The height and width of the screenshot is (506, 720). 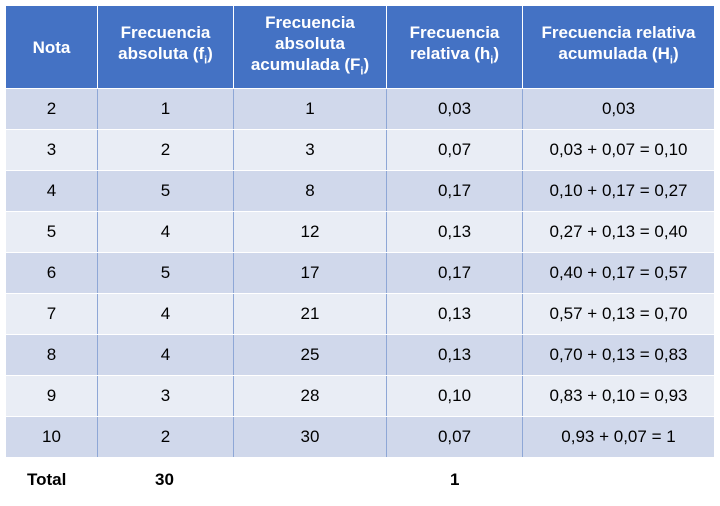 What do you see at coordinates (455, 479) in the screenshot?
I see `total-relative-frequency: 1` at bounding box center [455, 479].